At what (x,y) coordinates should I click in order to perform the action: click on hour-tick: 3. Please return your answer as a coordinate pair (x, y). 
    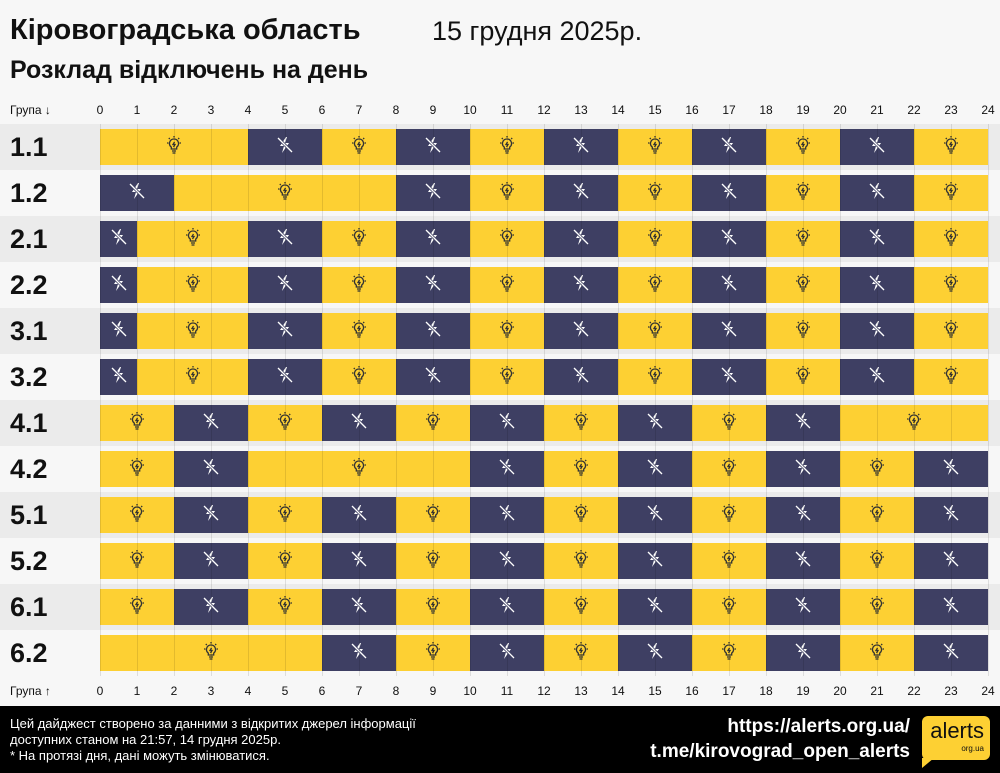
    Looking at the image, I should click on (211, 110).